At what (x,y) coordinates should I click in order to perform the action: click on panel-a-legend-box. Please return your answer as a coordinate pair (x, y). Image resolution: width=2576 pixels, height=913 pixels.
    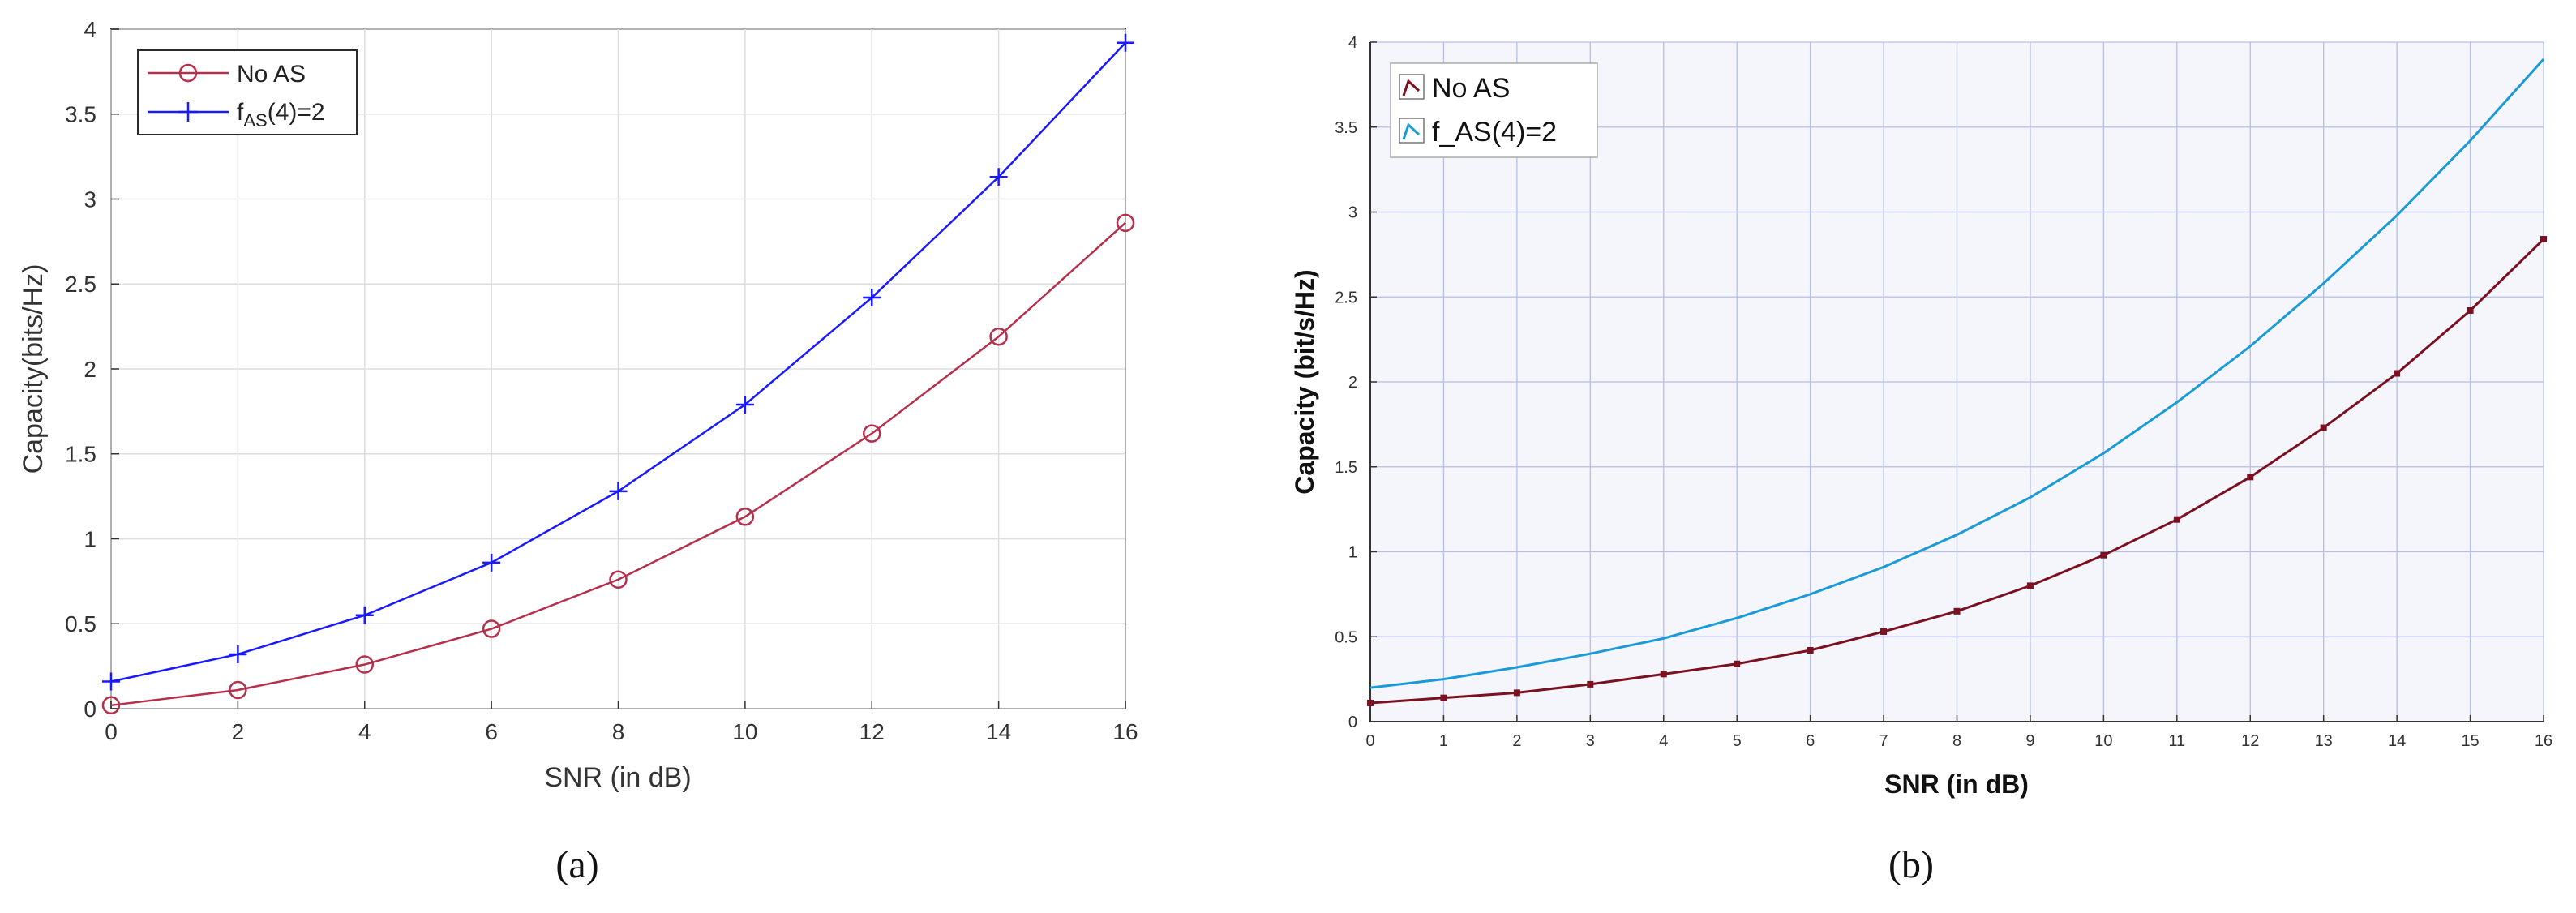
    Looking at the image, I should click on (247, 92).